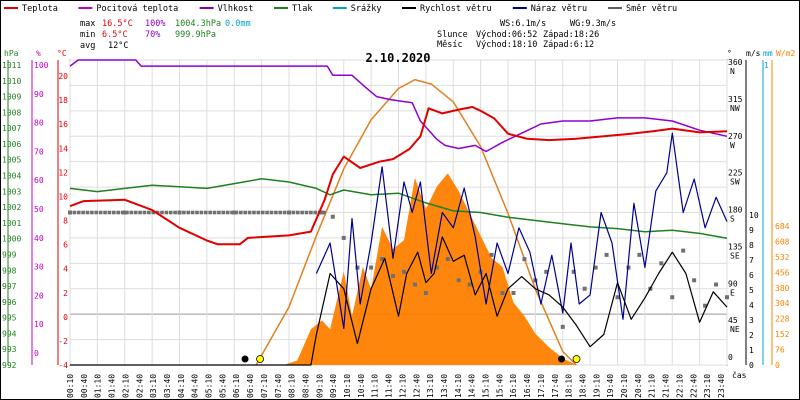 The image size is (800, 400). Describe the element at coordinates (397, 58) in the screenshot. I see `chart-title: 2.10.2020` at that location.